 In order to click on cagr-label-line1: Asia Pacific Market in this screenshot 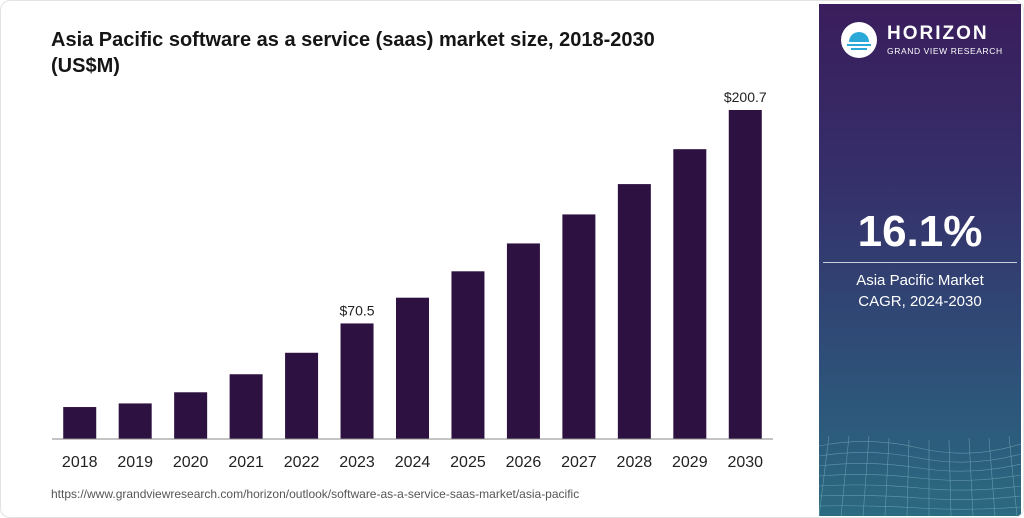, I will do `click(920, 280)`.